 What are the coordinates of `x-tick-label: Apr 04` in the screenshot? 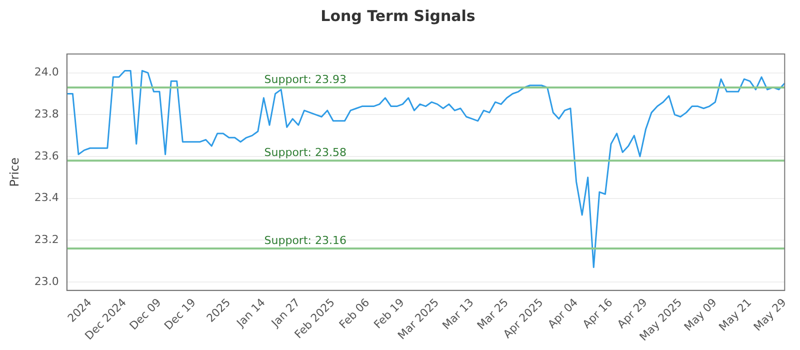 It's located at (562, 313).